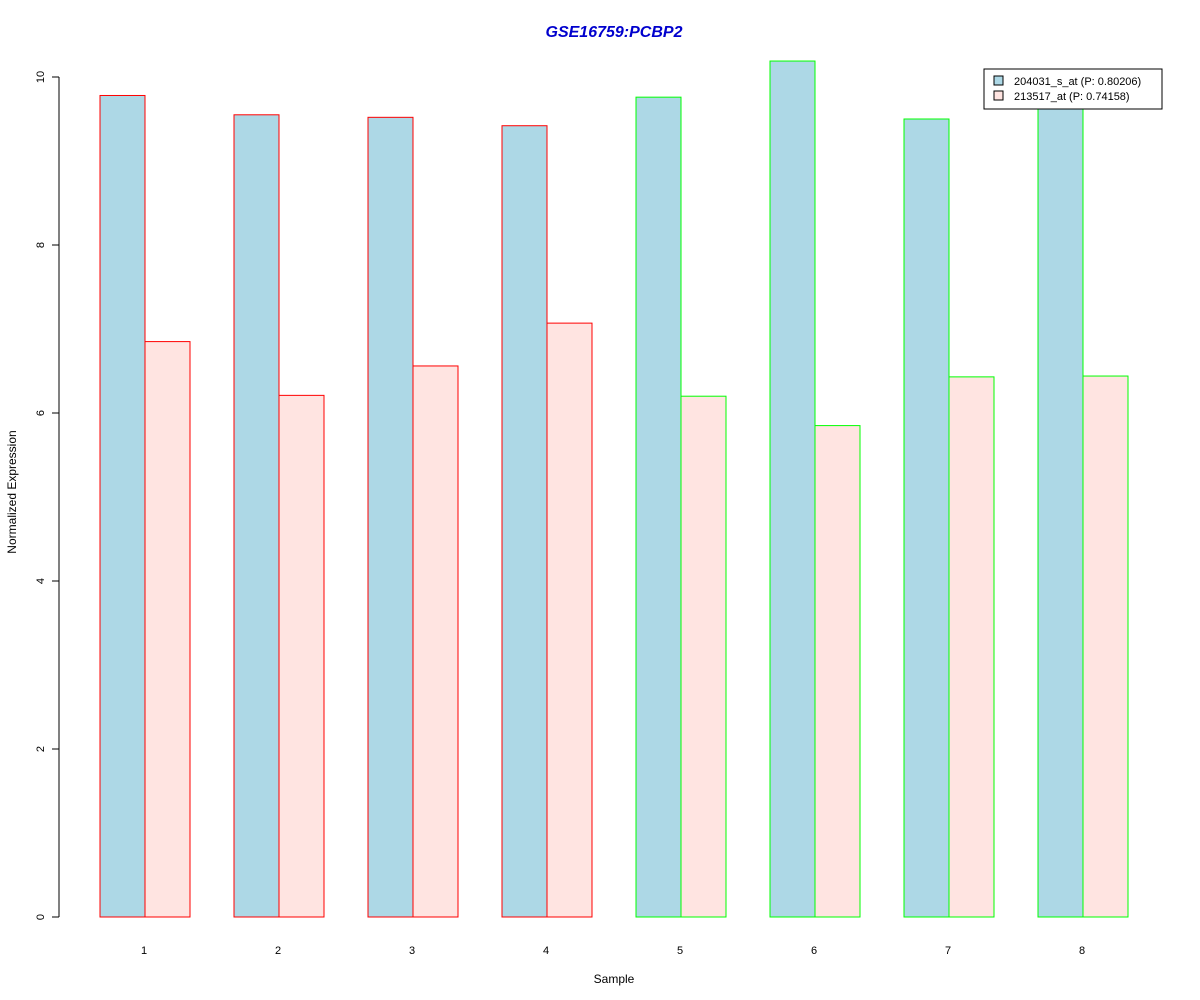 The height and width of the screenshot is (1000, 1200). Describe the element at coordinates (1077, 82) in the screenshot. I see `legend-label-series-1: 204031_s_at (P: 0.80206)` at that location.